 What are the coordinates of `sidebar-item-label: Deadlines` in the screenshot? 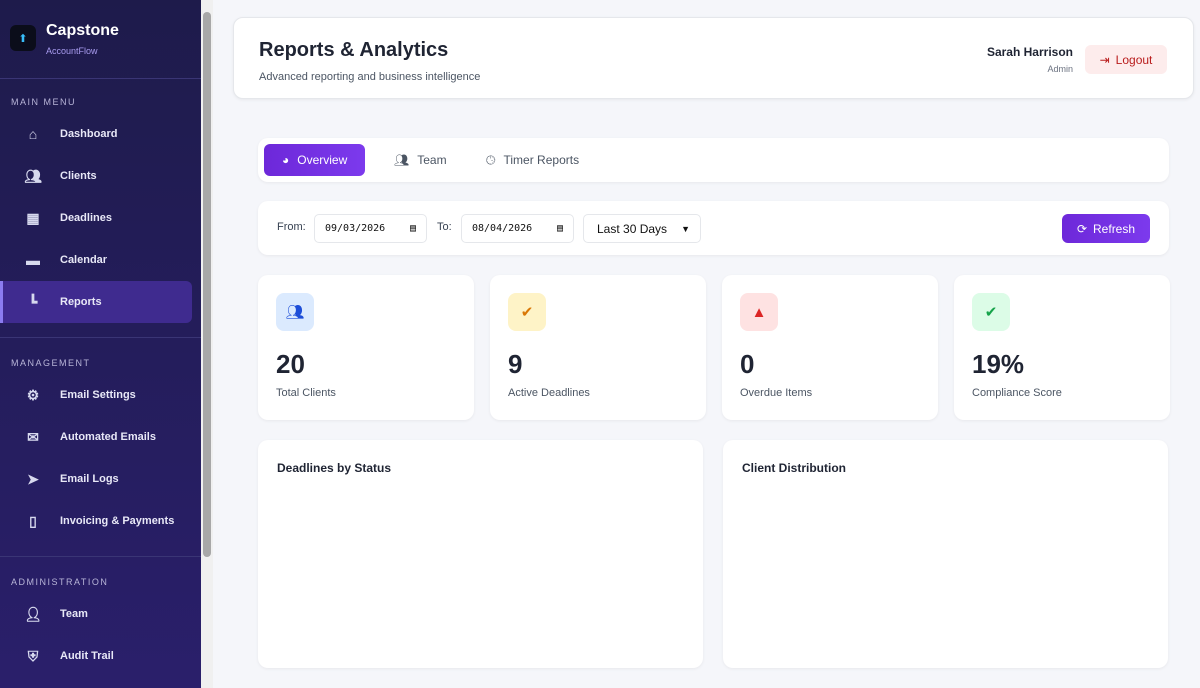 It's located at (86, 218).